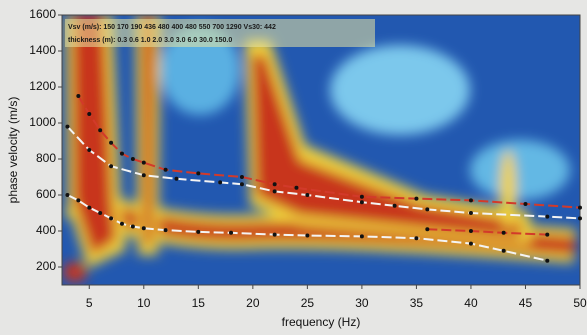  Describe the element at coordinates (471, 303) in the screenshot. I see `x-tick-label: 40` at that location.